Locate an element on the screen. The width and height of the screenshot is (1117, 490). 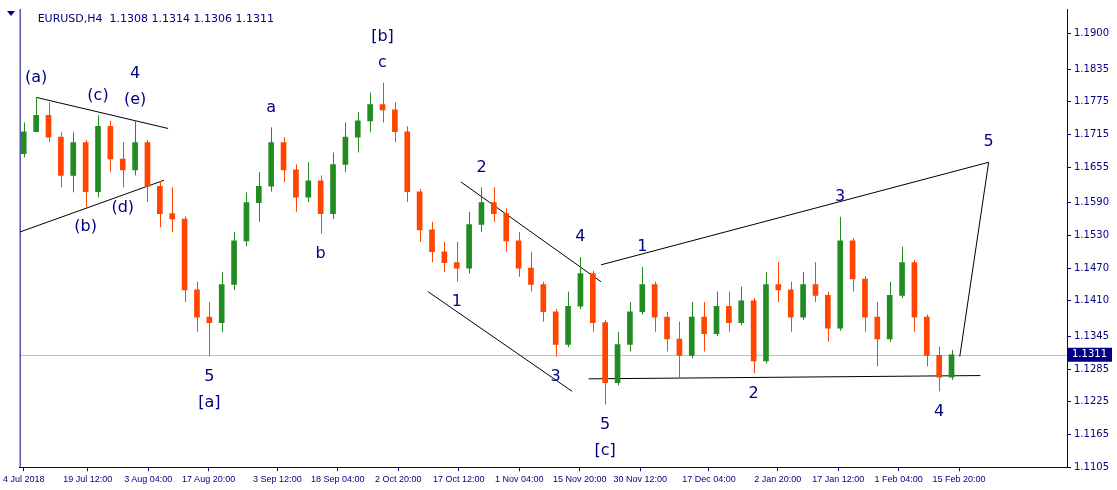
y-tick-label: 1.1655 is located at coordinates (1091, 166).